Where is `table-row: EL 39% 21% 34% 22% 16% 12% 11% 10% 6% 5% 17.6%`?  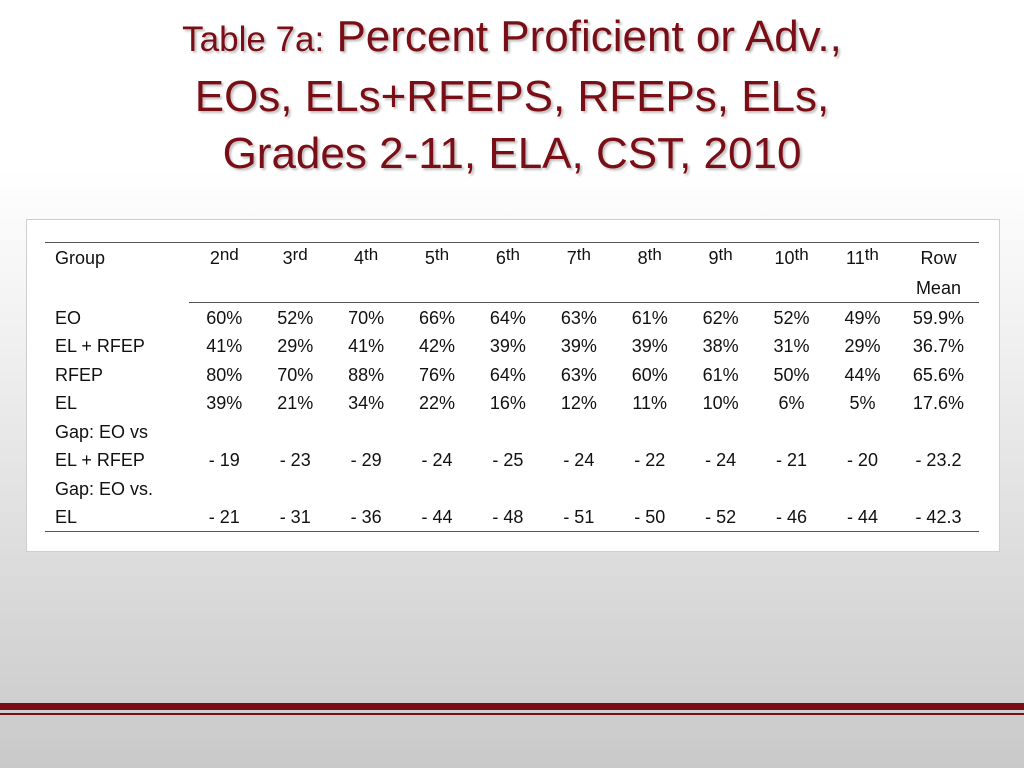 table-row: EL 39% 21% 34% 22% 16% 12% 11% 10% 6% 5% 17.6% is located at coordinates (512, 403).